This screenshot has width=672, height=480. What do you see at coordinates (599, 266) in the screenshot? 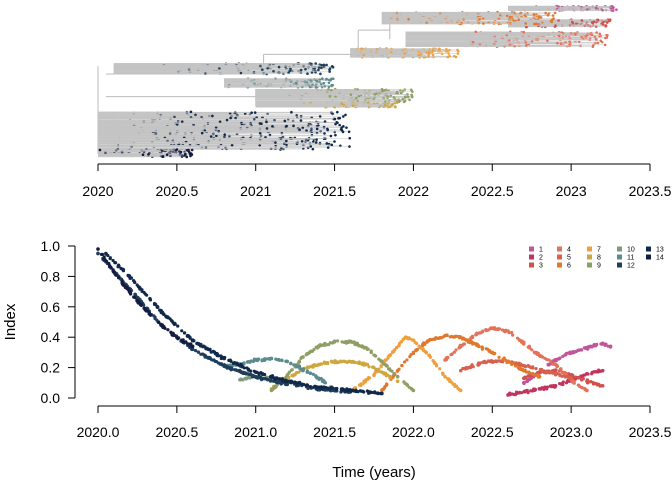
I see `legend-label: 9` at bounding box center [599, 266].